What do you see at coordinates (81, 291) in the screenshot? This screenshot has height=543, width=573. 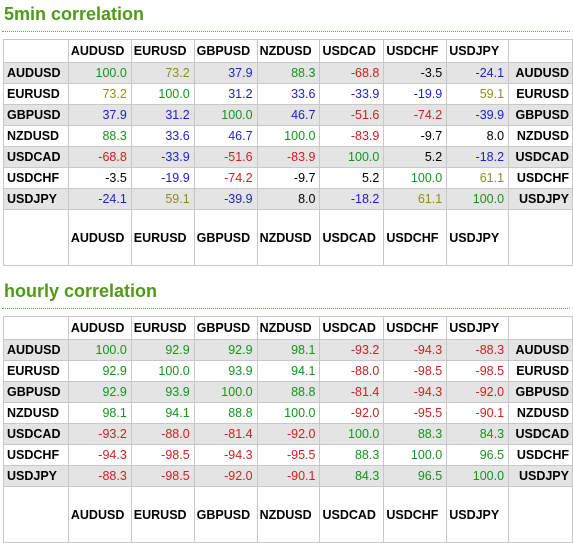 I see `section-title: hourly correlation` at bounding box center [81, 291].